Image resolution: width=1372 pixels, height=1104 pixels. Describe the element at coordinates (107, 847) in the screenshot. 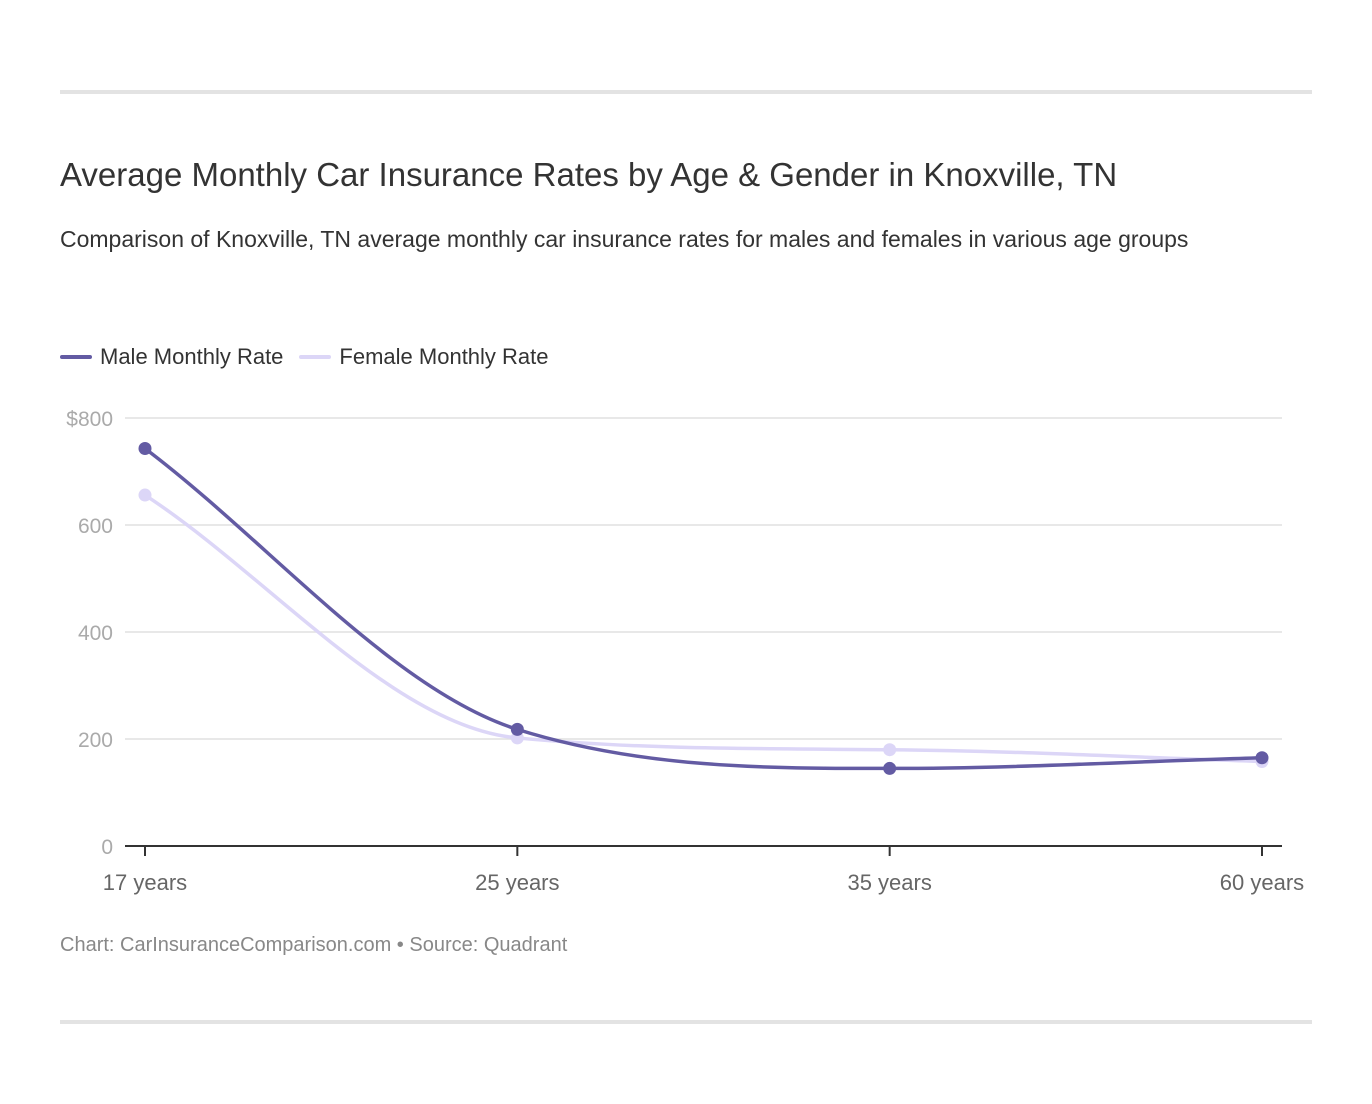

I see `y-tick-label: 0` at that location.